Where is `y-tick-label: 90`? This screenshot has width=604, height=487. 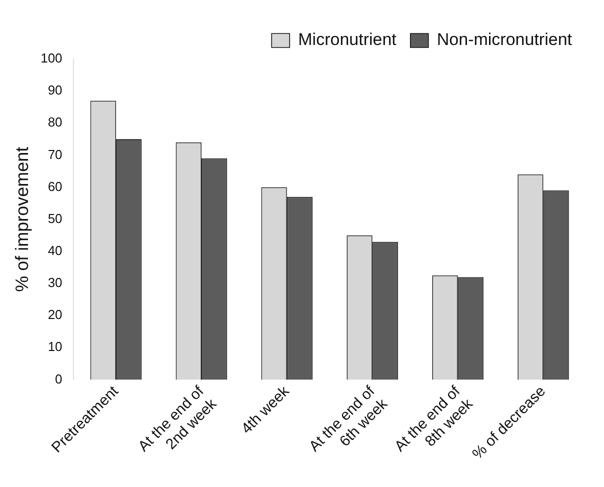 y-tick-label: 90 is located at coordinates (55, 90).